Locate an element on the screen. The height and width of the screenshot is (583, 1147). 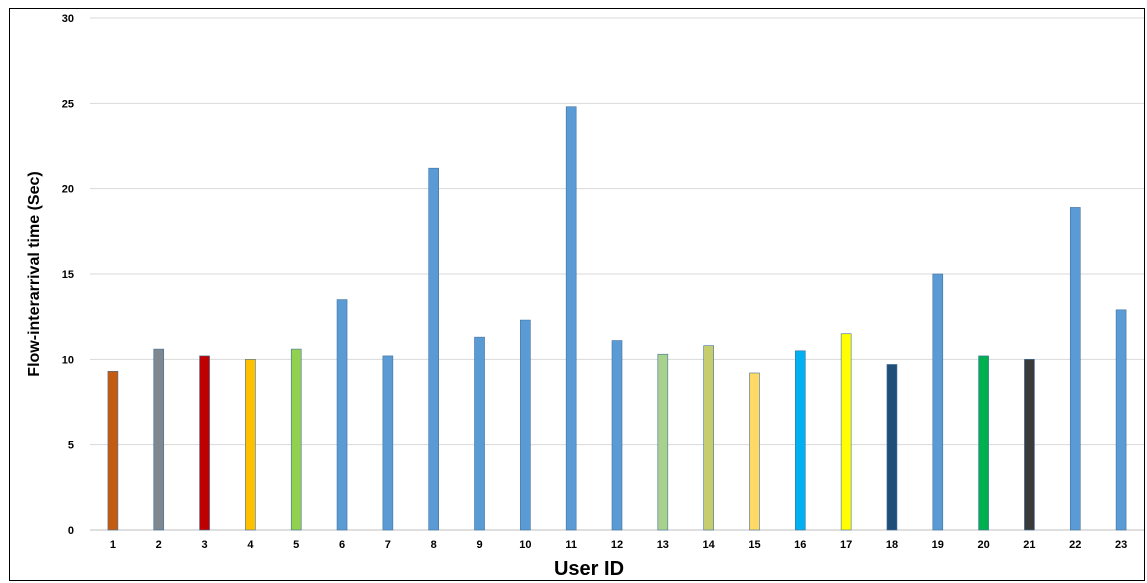
x-tick-labels: 1 2 3 4 5 6 7 8 9 10 11 12 13 14 15 16 17 18 19 20 21 22 23 is located at coordinates (618, 545).